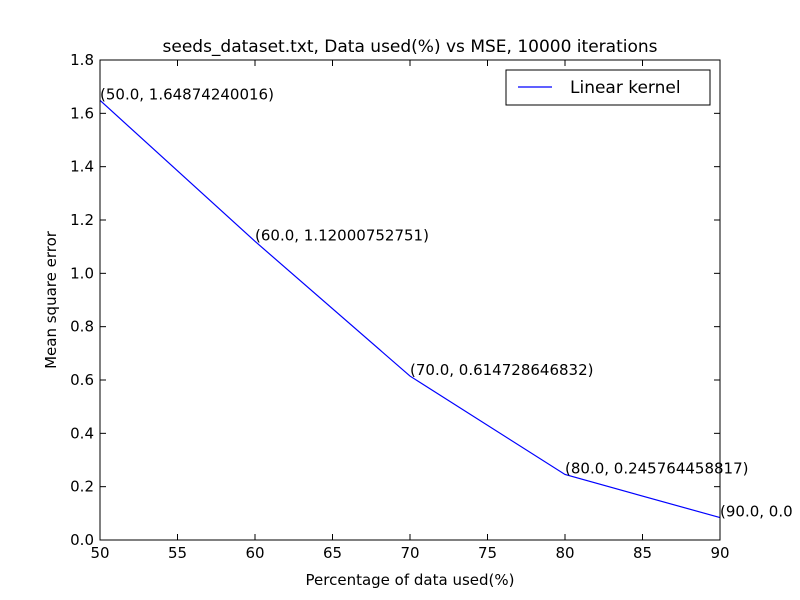 Image resolution: width=800 pixels, height=600 pixels. I want to click on legend: Linear kernel, so click(608, 87).